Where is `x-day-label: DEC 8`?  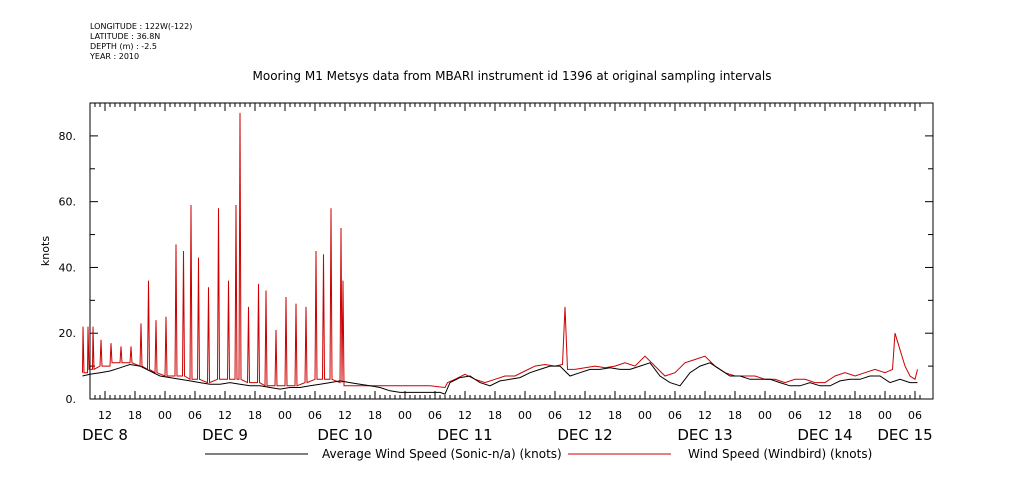
x-day-label: DEC 8 is located at coordinates (105, 435).